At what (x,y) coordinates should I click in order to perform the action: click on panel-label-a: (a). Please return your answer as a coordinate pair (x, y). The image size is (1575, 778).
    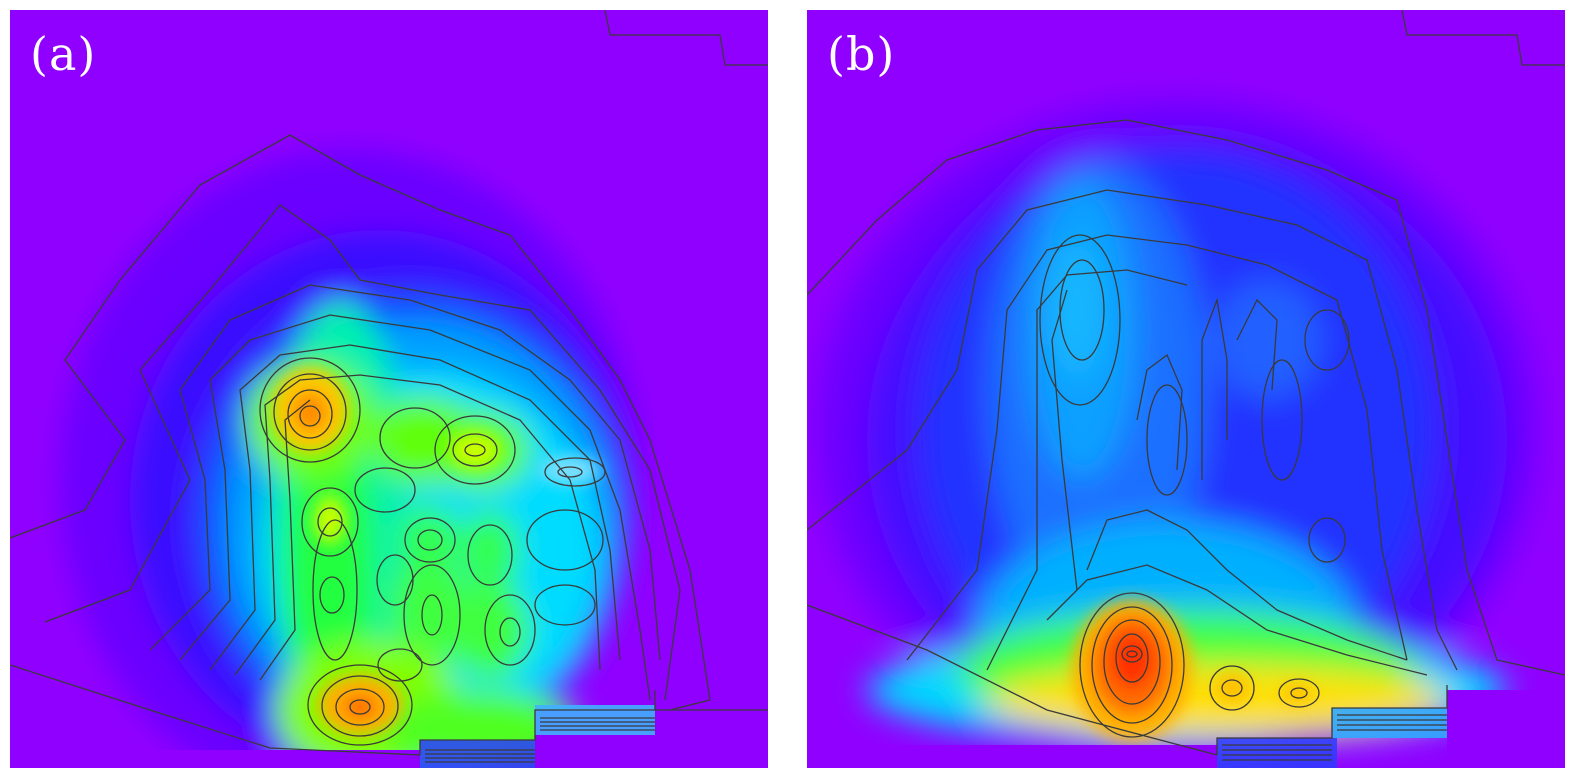
    Looking at the image, I should click on (63, 54).